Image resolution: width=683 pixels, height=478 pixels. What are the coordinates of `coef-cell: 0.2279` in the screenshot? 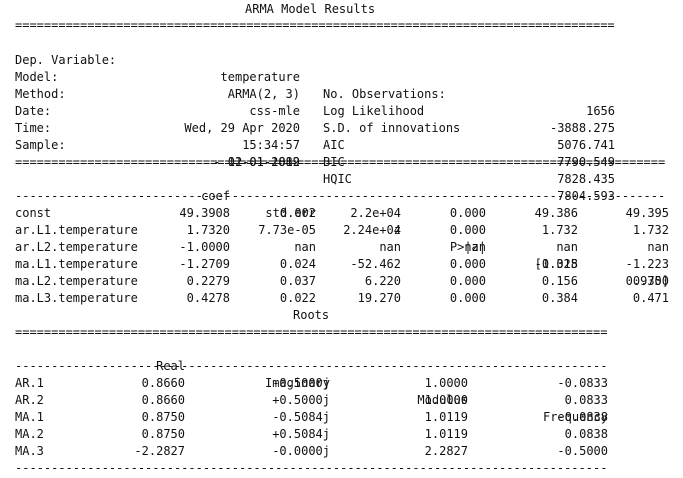 It's located at (208, 281).